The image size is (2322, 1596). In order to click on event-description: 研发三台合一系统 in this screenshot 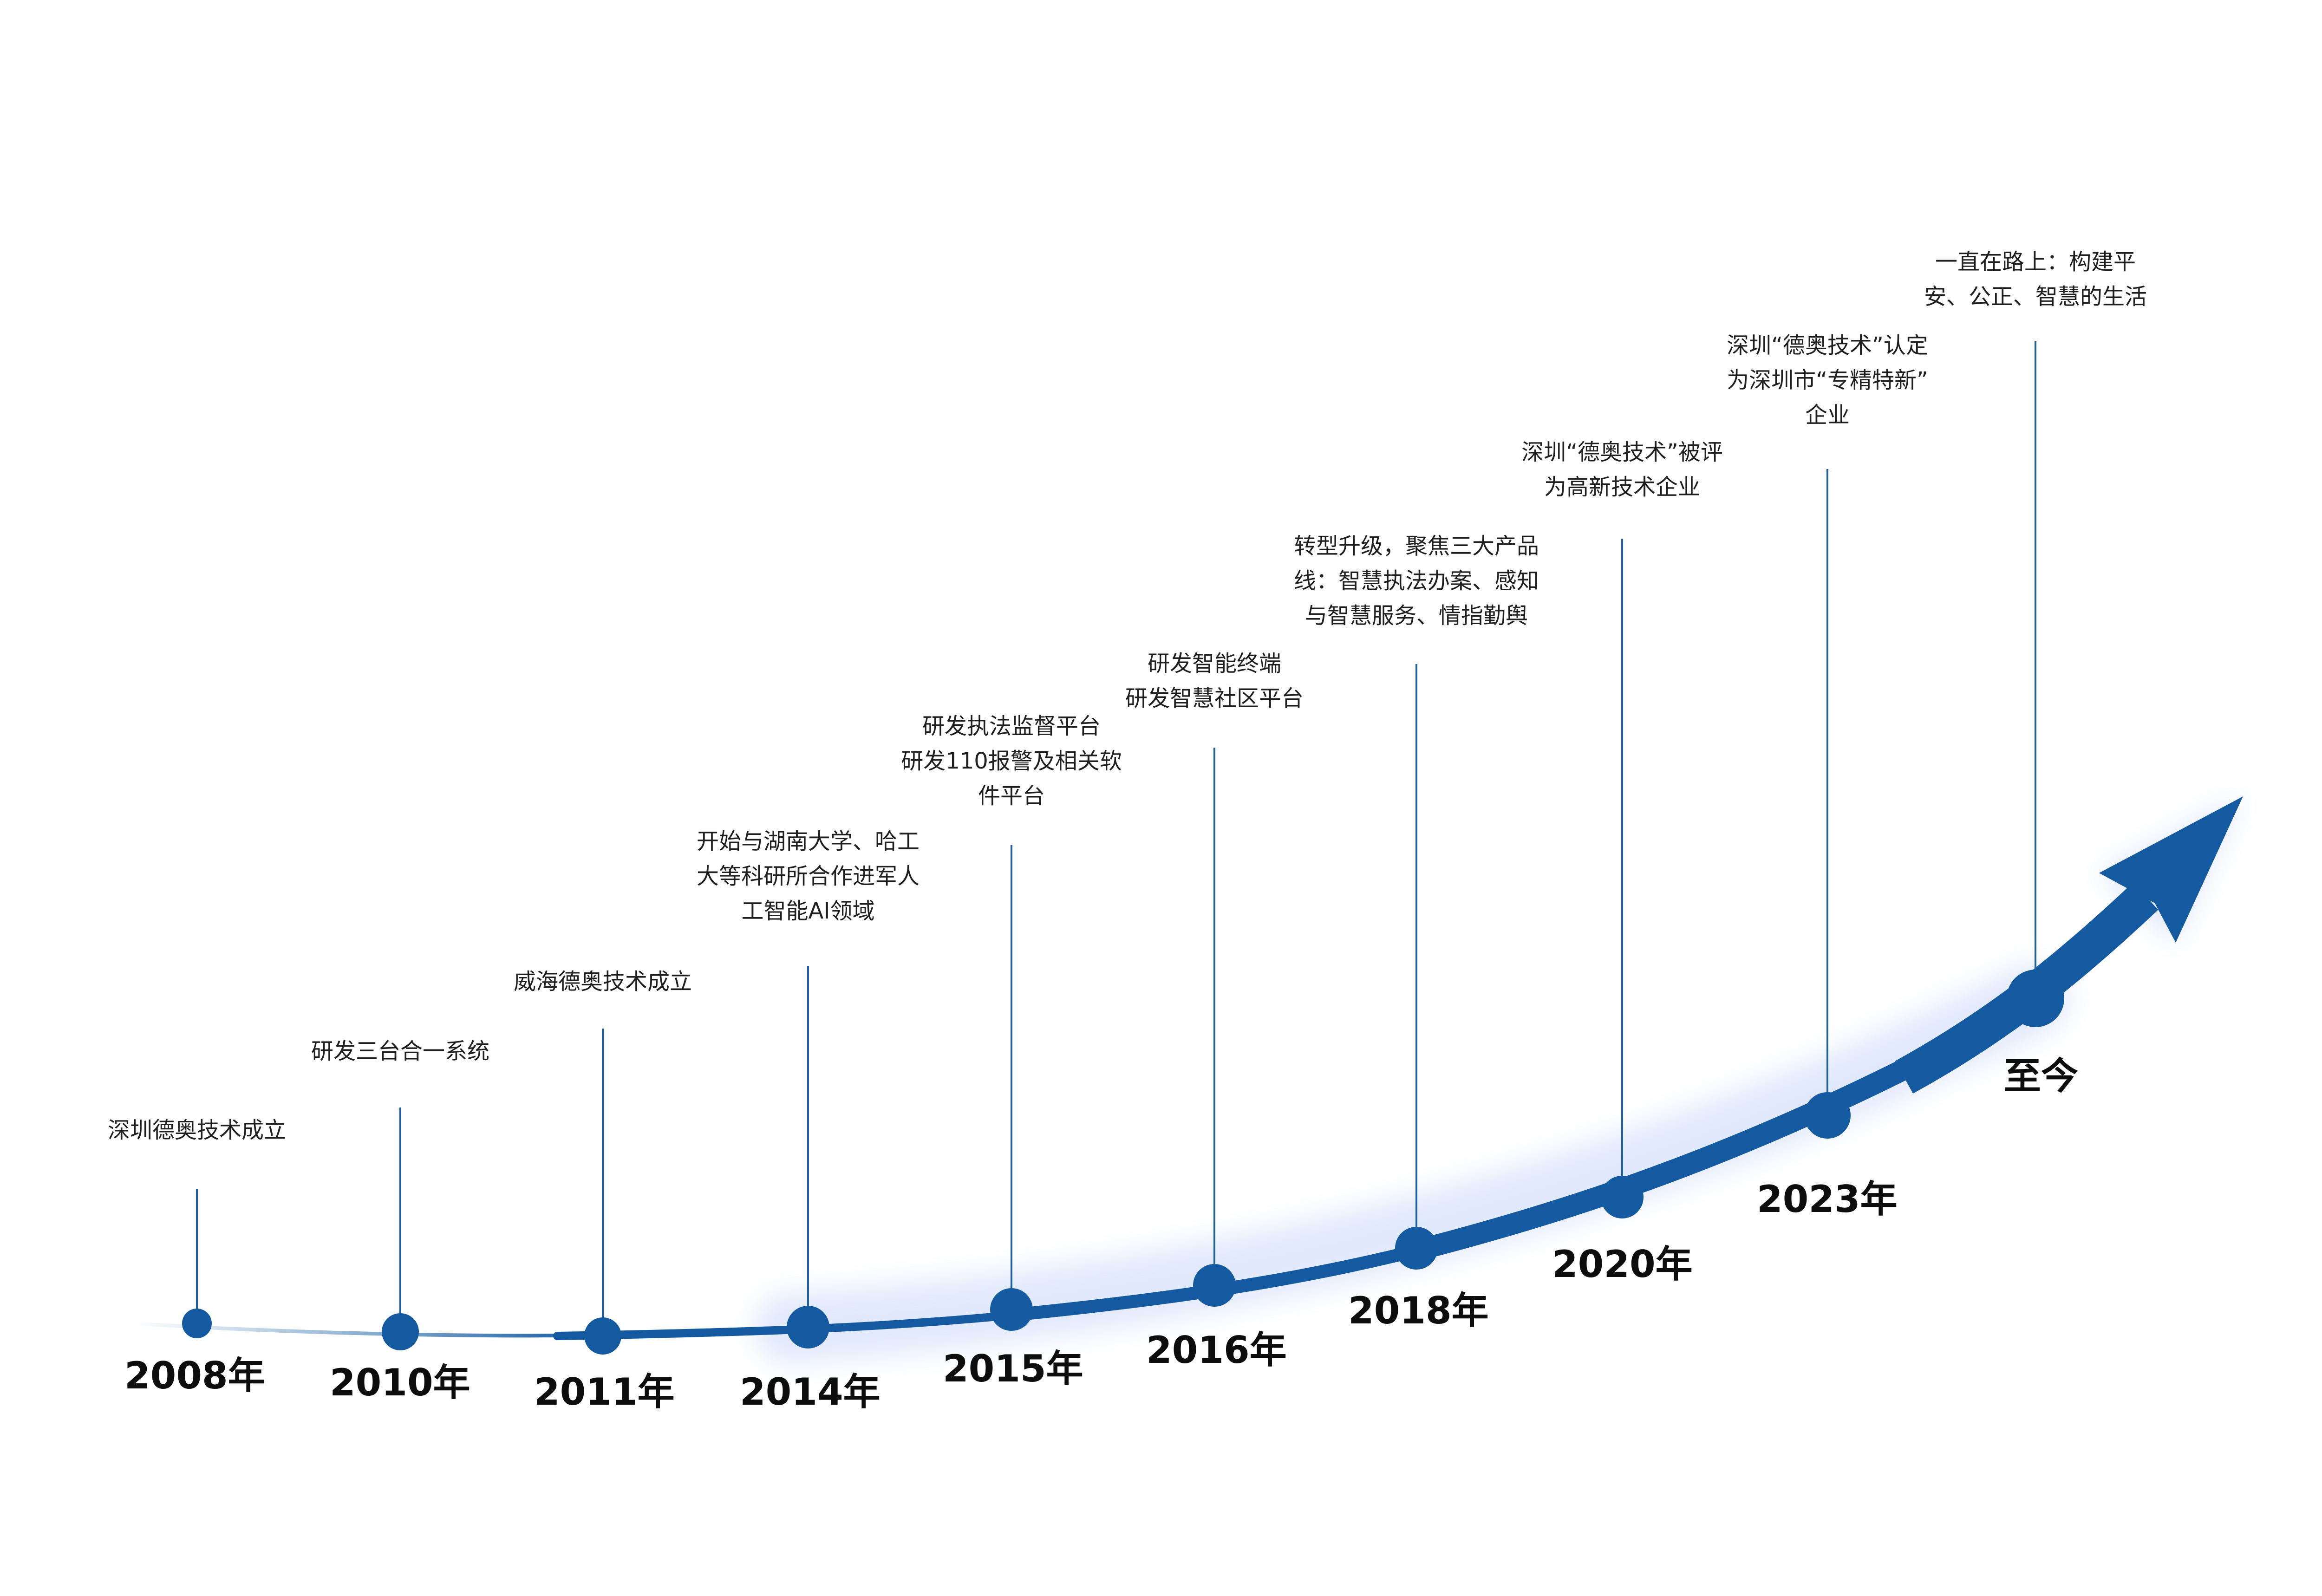, I will do `click(400, 1051)`.